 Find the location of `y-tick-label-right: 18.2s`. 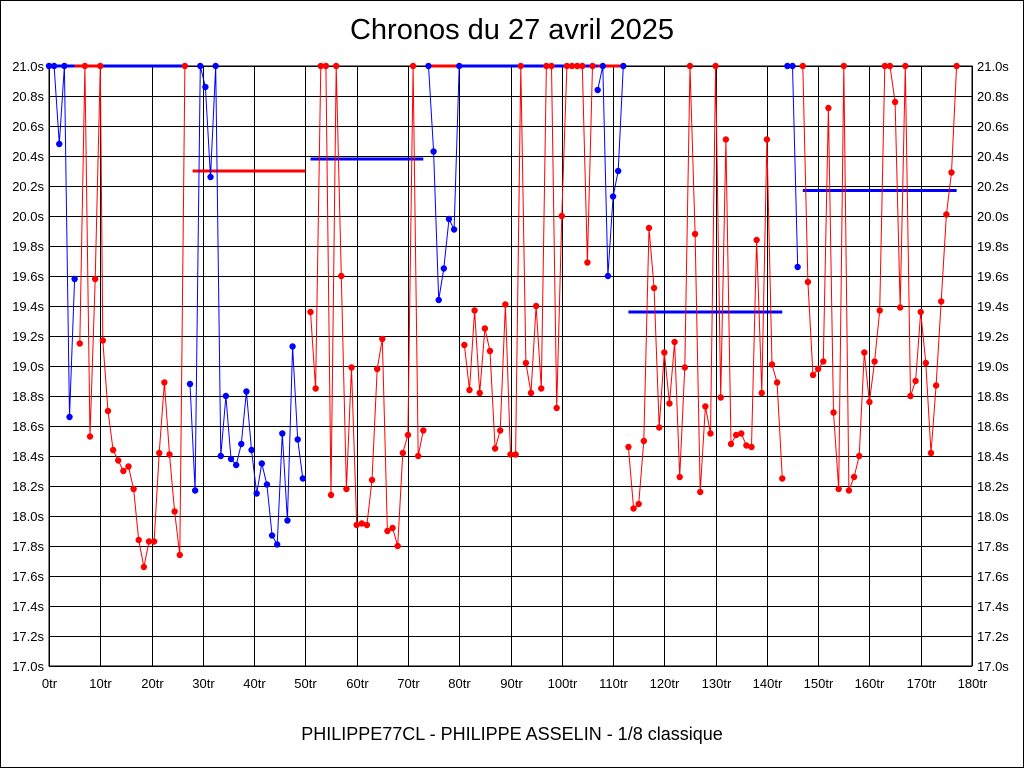

y-tick-label-right: 18.2s is located at coordinates (993, 486).